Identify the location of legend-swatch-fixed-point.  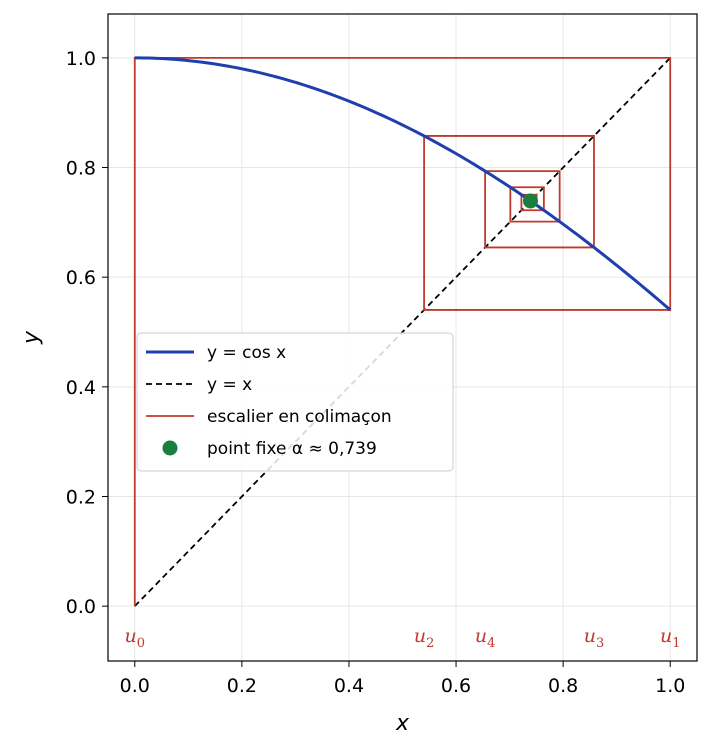
(170, 448).